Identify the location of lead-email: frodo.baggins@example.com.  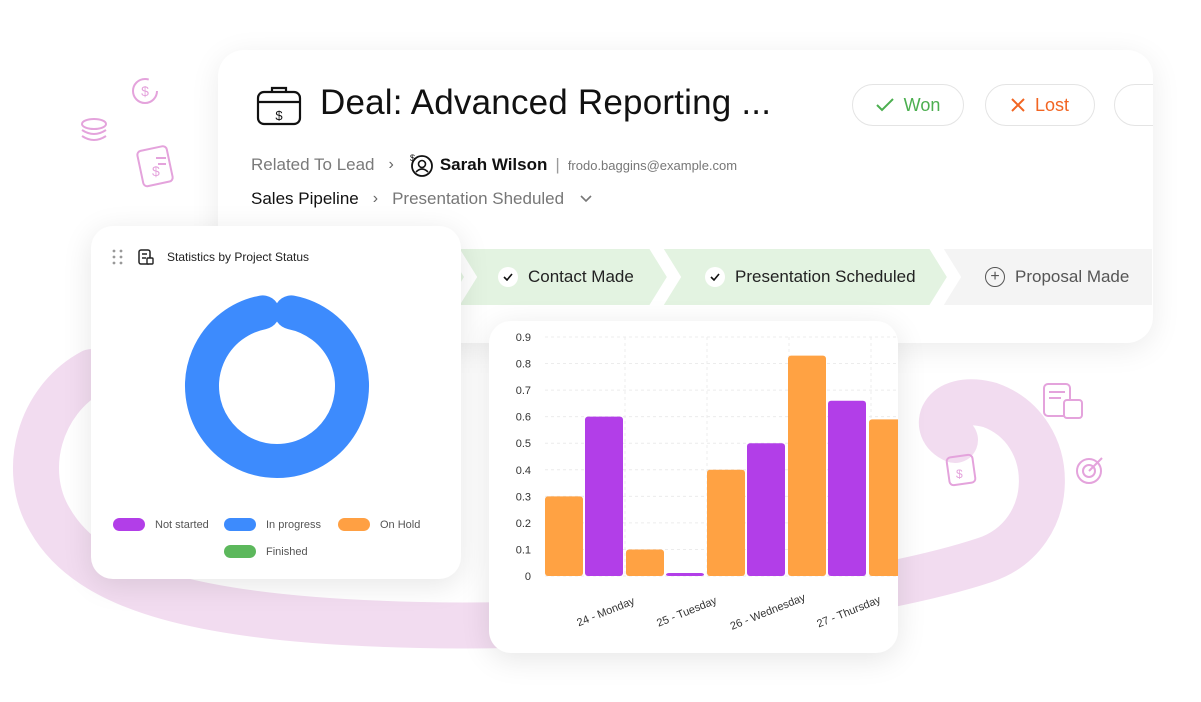
(652, 165).